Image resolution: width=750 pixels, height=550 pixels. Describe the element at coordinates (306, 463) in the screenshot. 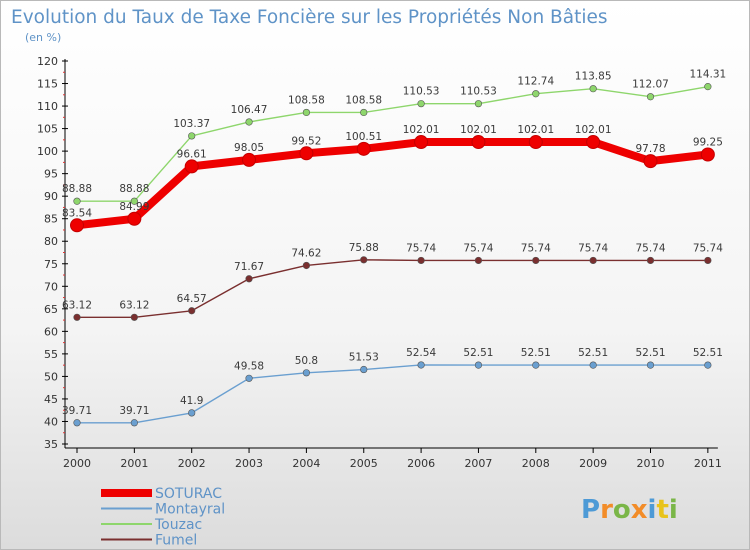

I see `x-tick-label: 2004` at that location.